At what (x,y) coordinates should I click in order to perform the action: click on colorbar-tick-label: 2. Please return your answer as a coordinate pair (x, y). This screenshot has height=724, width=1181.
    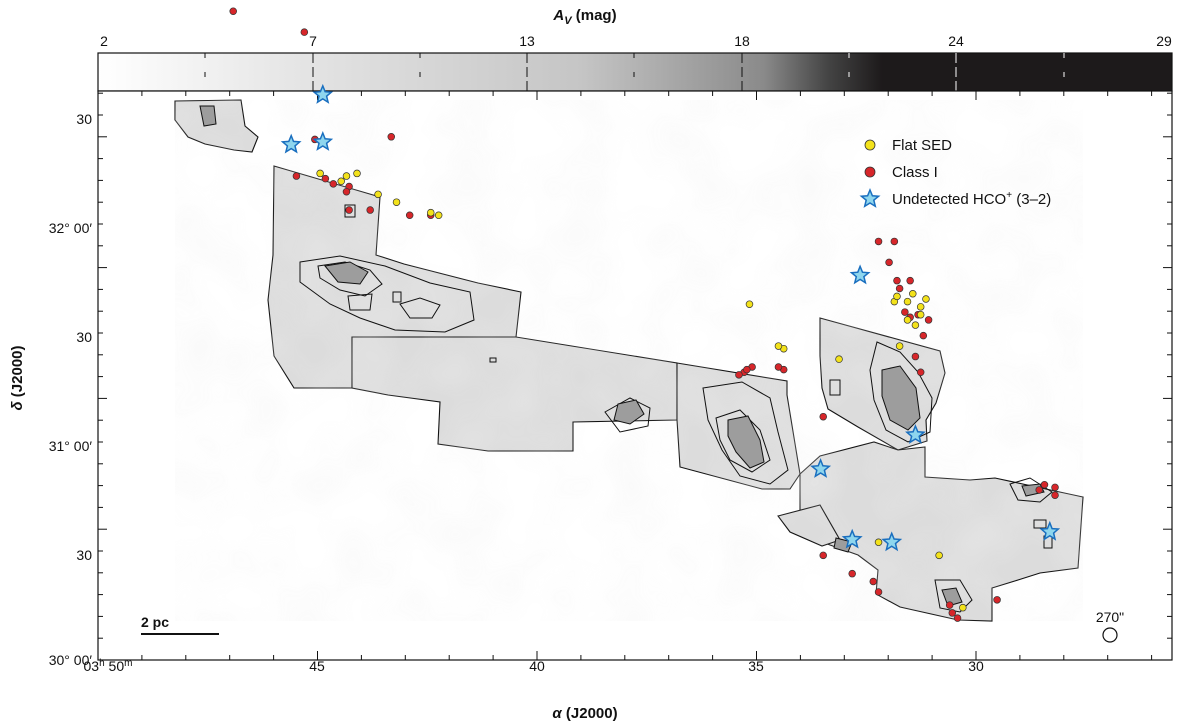
    Looking at the image, I should click on (104, 41).